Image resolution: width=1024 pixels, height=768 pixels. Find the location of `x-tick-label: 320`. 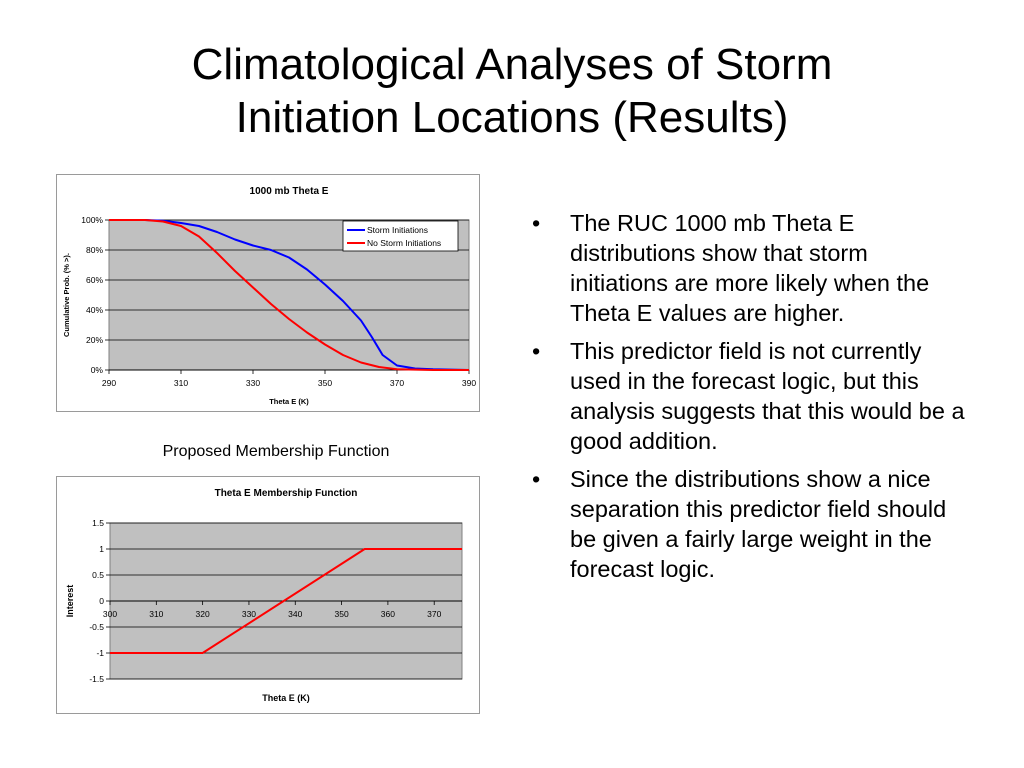

x-tick-label: 320 is located at coordinates (203, 614).